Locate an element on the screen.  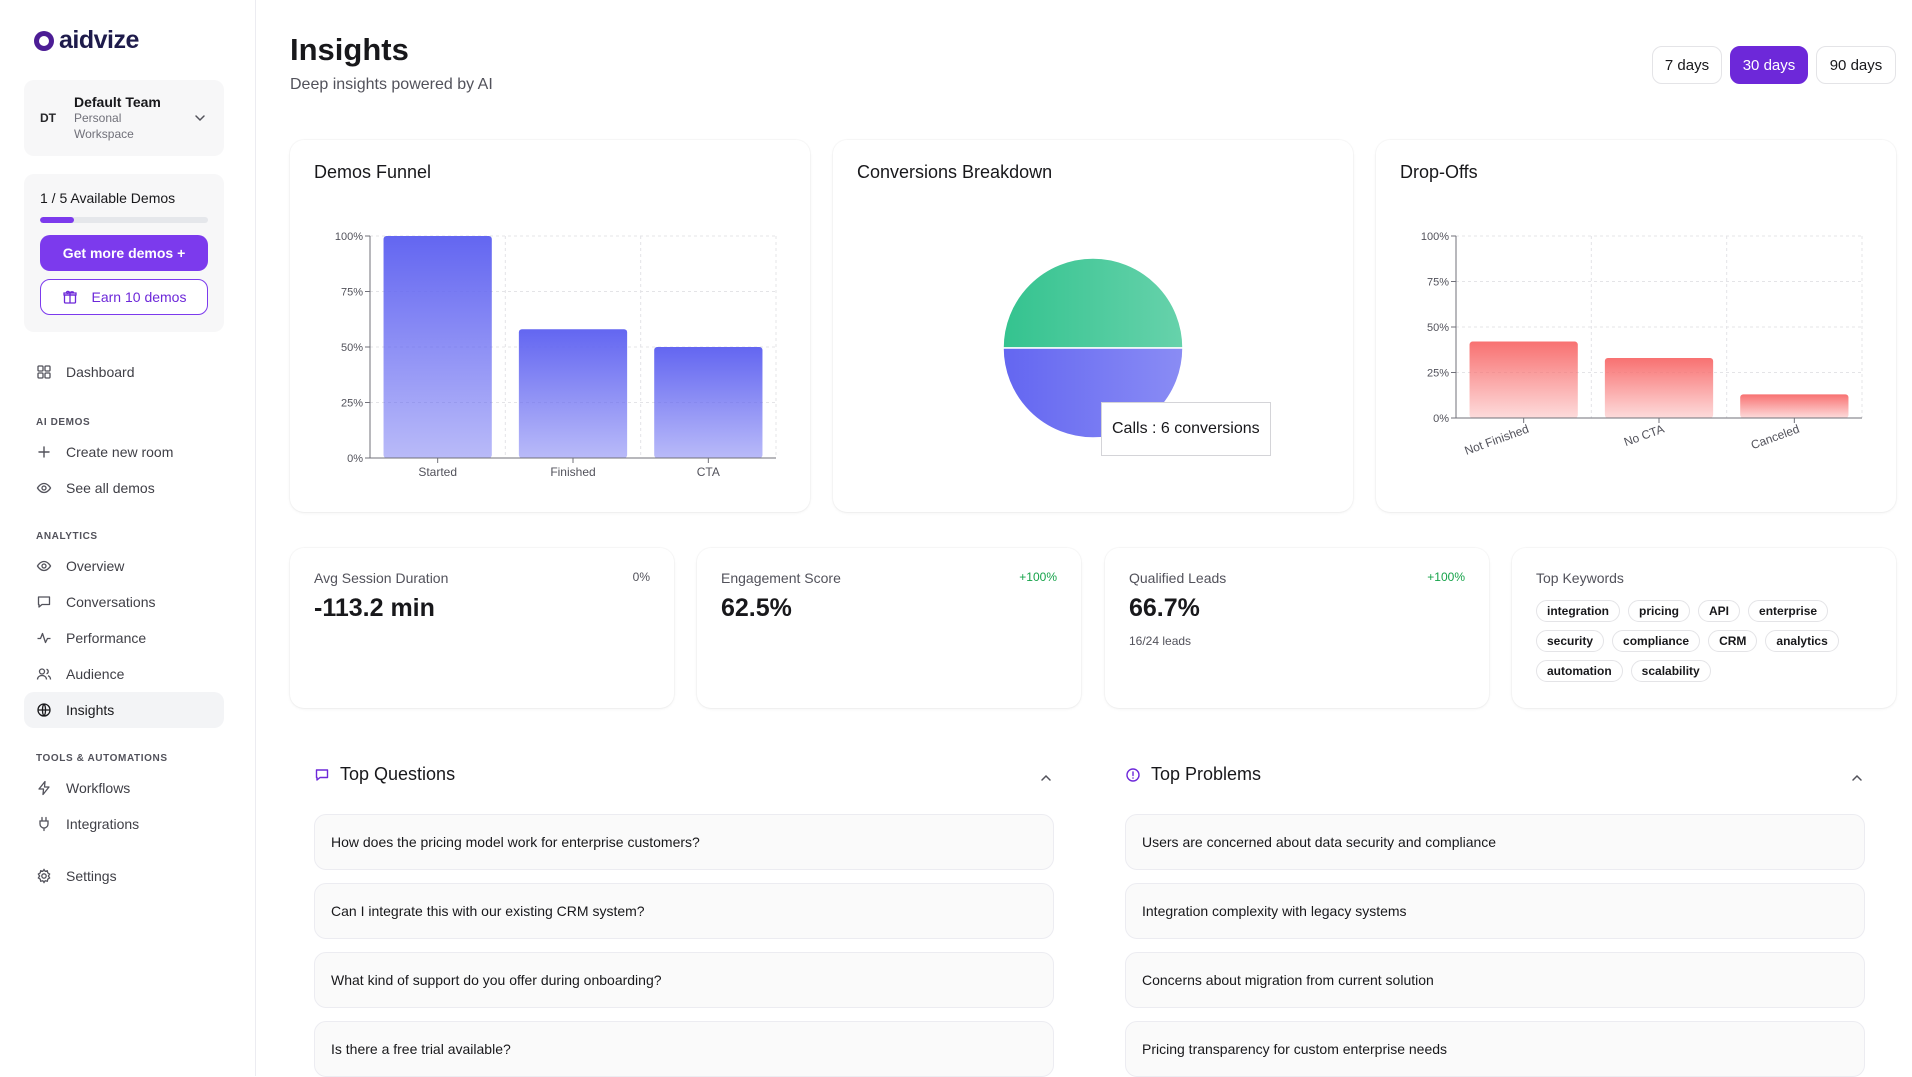
section-ai-demos: AI DEMOS is located at coordinates (63, 422).